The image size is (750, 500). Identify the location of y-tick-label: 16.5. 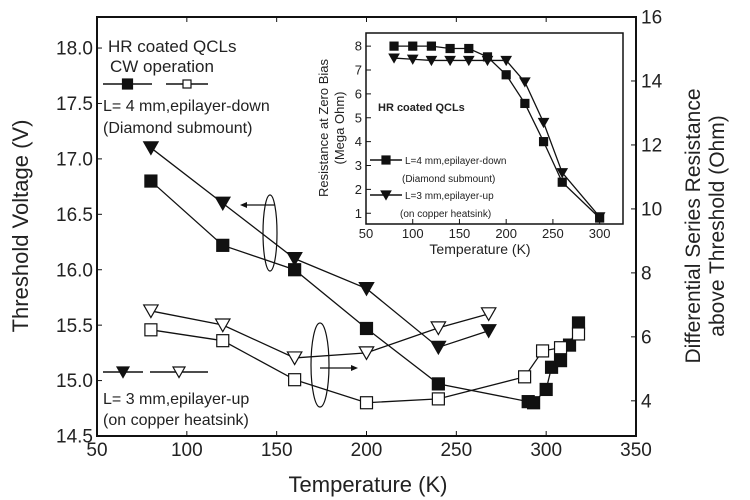
(74, 215).